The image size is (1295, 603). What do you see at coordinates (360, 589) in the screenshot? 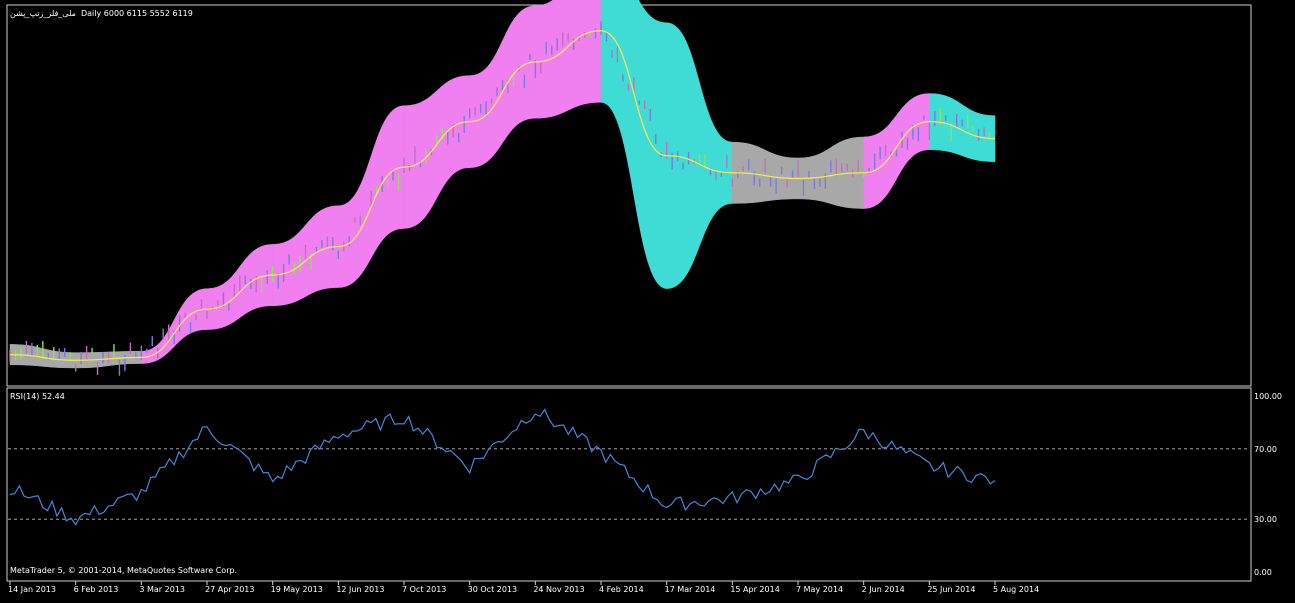
I see `x-tick-label: 12 Jun 2013` at bounding box center [360, 589].